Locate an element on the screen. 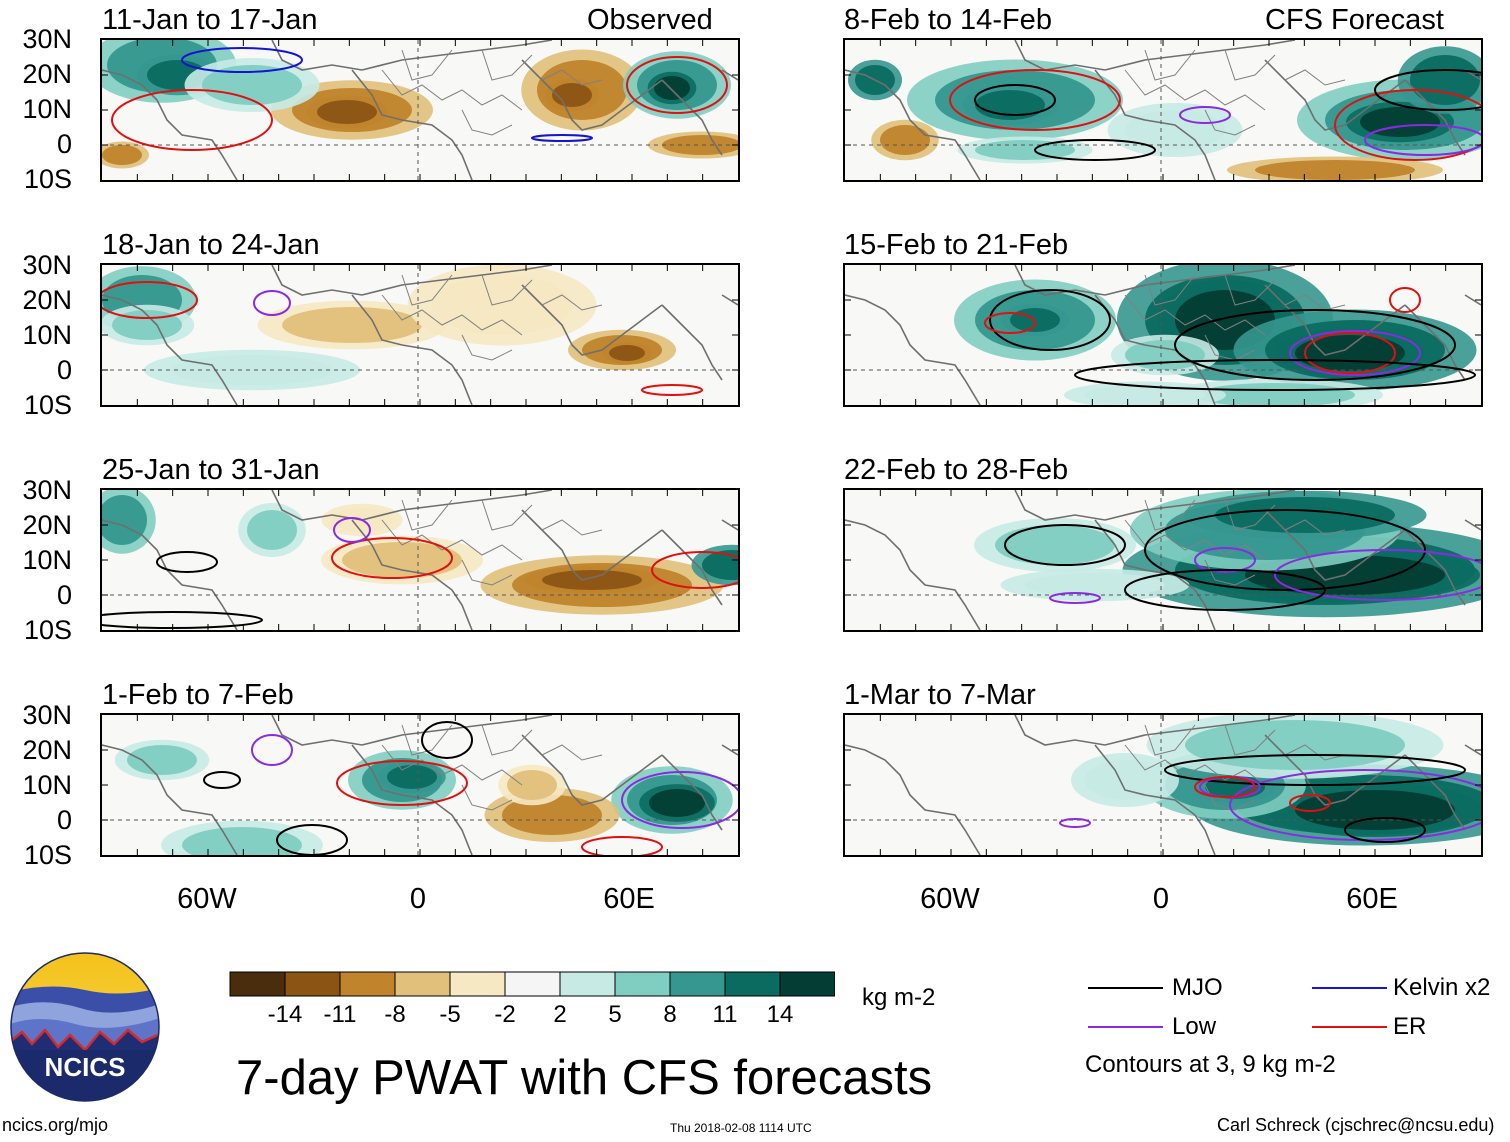  colorbar-unit: kg m-2 is located at coordinates (899, 997).